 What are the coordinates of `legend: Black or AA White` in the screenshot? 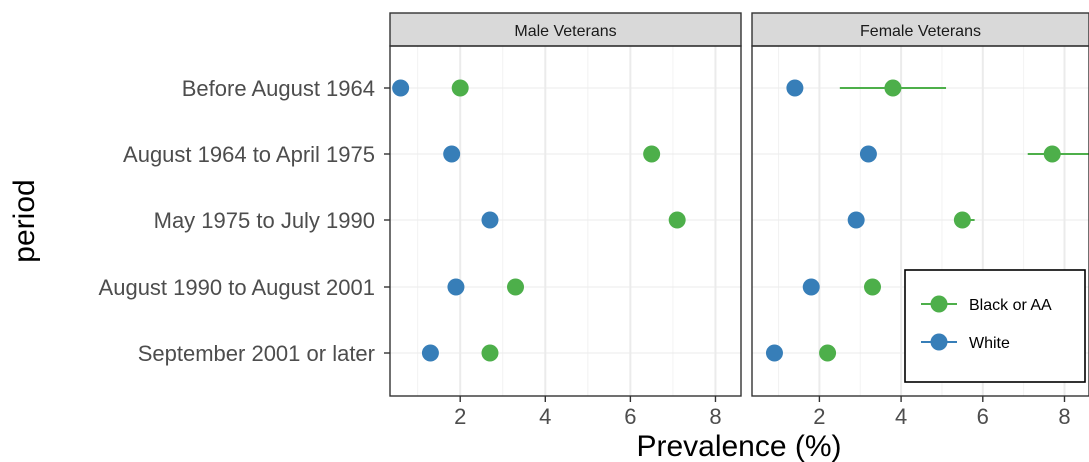 It's located at (995, 326).